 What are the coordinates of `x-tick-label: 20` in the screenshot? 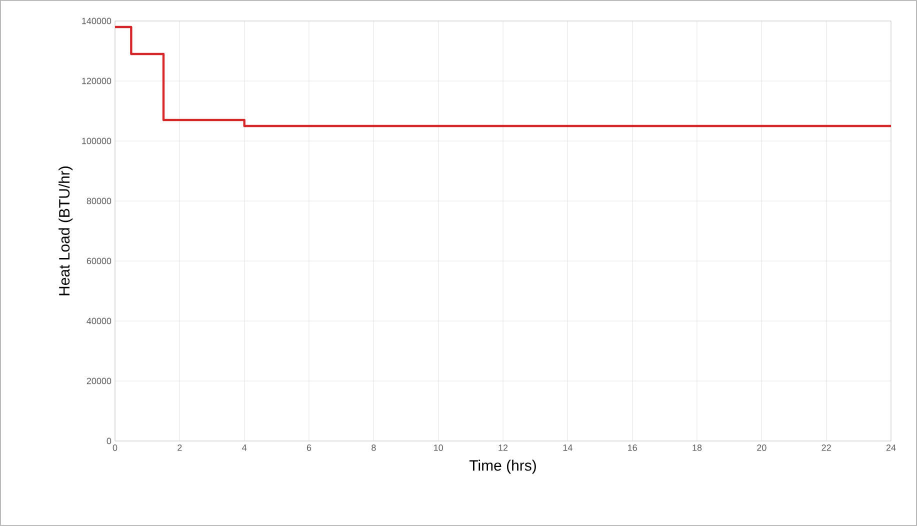 It's located at (761, 447).